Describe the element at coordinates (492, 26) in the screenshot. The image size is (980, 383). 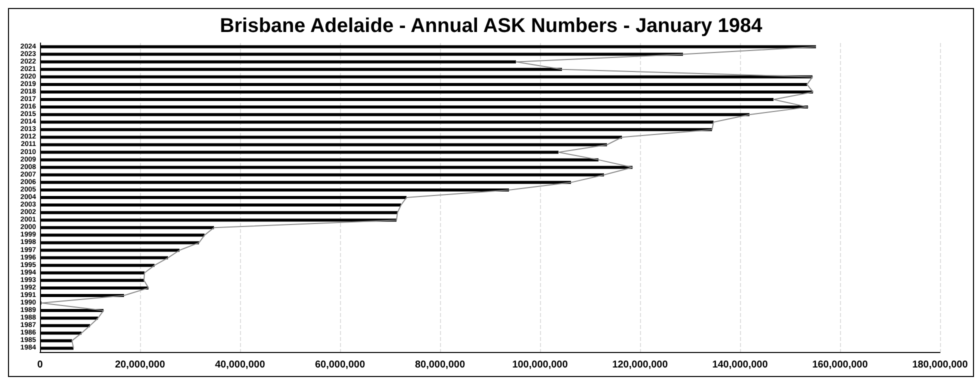
I see `chart-title: Brisbane Adelaide - Annual ASK Numbers - January 1984` at that location.